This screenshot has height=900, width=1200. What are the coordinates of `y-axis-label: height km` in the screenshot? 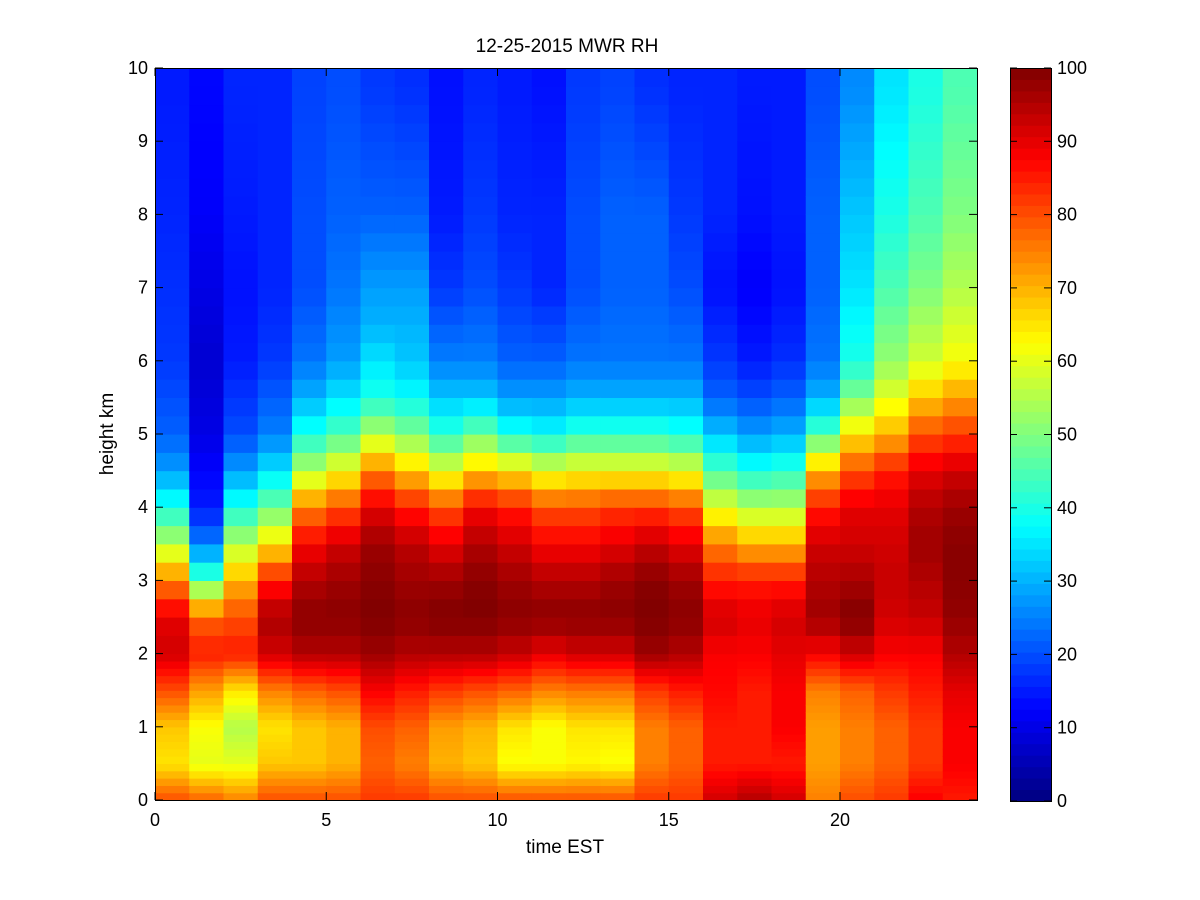 It's located at (107, 434).